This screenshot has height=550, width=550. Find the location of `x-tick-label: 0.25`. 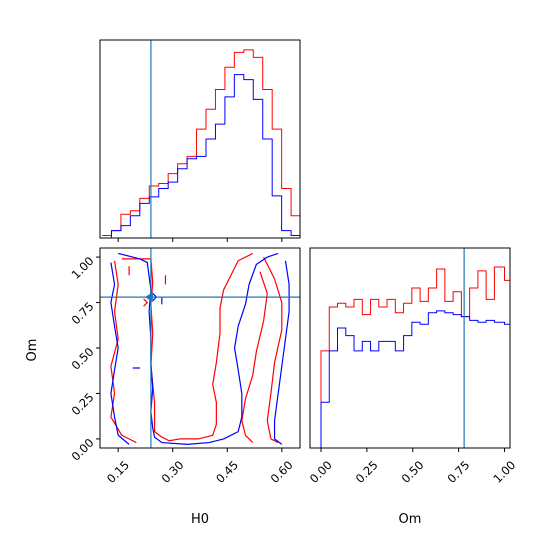

x-tick-label: 0.25 is located at coordinates (367, 472).